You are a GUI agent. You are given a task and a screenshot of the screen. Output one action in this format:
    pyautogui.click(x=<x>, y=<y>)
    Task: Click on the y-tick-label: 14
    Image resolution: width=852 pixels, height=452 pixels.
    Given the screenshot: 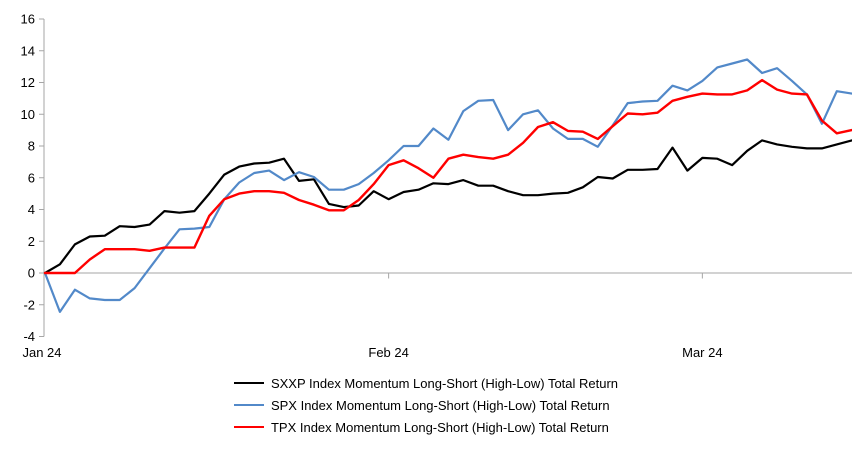 What is the action you would take?
    pyautogui.click(x=28, y=50)
    